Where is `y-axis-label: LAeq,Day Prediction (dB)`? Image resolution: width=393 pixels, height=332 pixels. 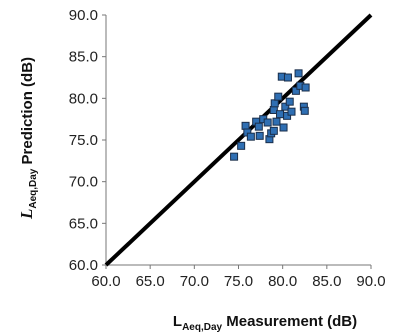 y-axis-label: LAeq,Day Prediction (dB) is located at coordinates (28, 138).